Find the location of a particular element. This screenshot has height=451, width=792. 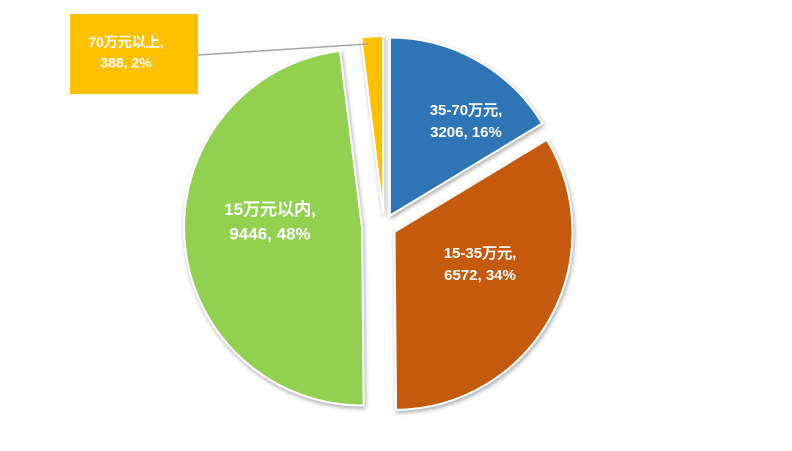

label-box is located at coordinates (134, 54).